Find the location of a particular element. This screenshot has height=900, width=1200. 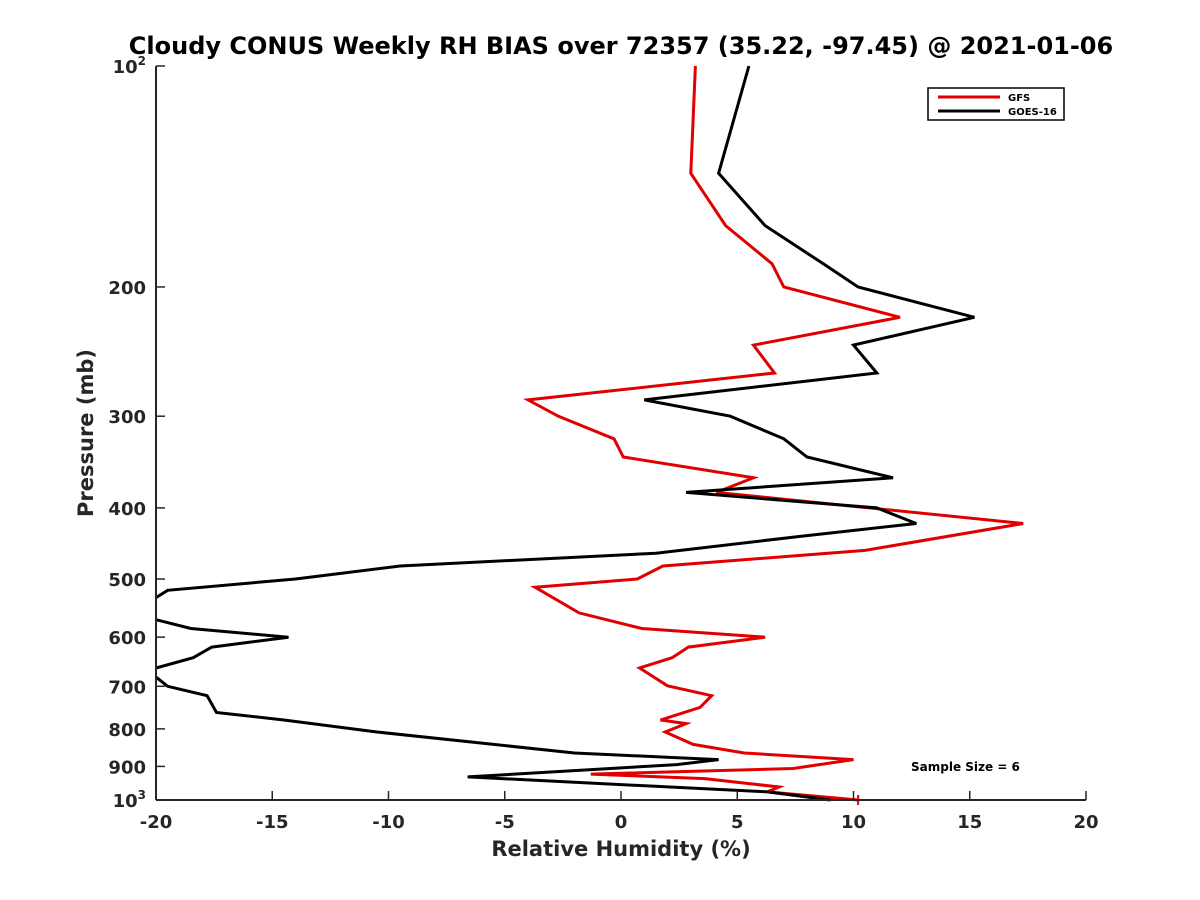

y-tick-label: 500 is located at coordinates (127, 580).